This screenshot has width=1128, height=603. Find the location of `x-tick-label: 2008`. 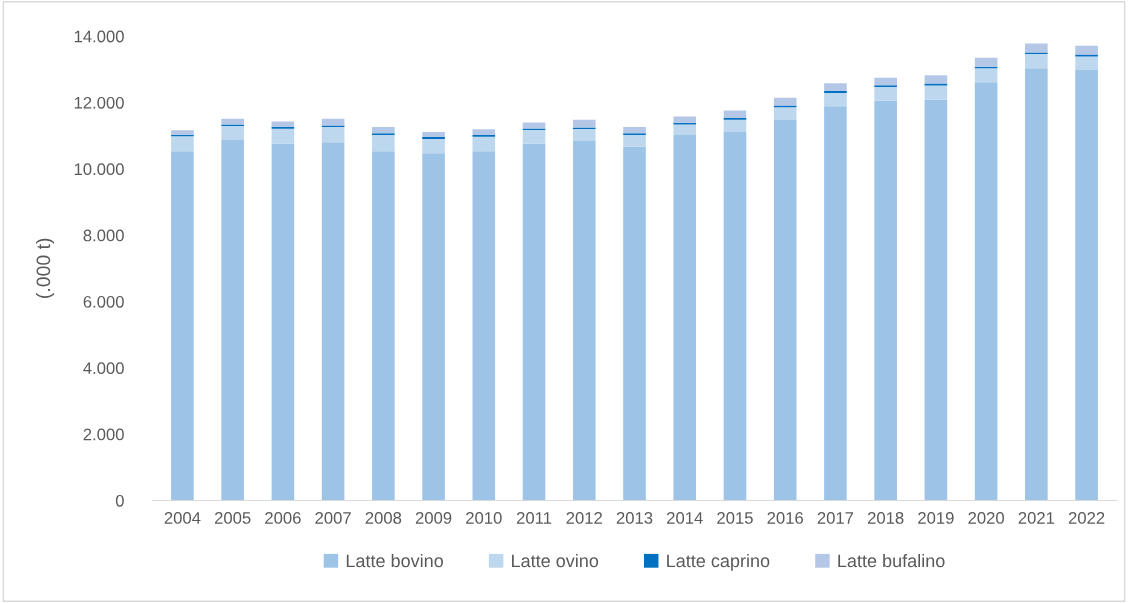

x-tick-label: 2008 is located at coordinates (383, 518).